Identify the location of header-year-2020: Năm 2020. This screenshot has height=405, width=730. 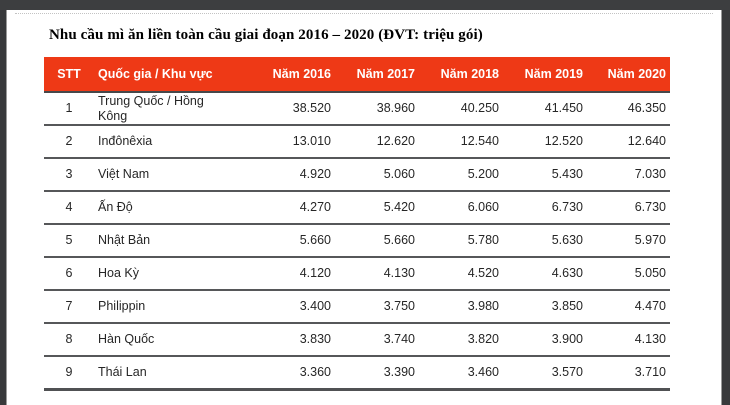
(628, 75).